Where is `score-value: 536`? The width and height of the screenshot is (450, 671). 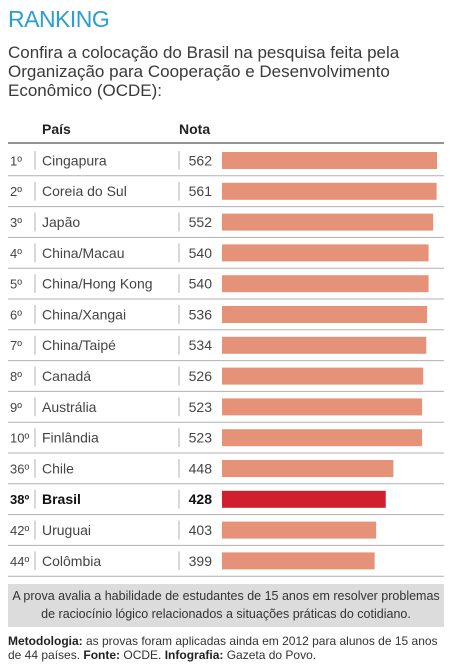 score-value: 536 is located at coordinates (201, 314).